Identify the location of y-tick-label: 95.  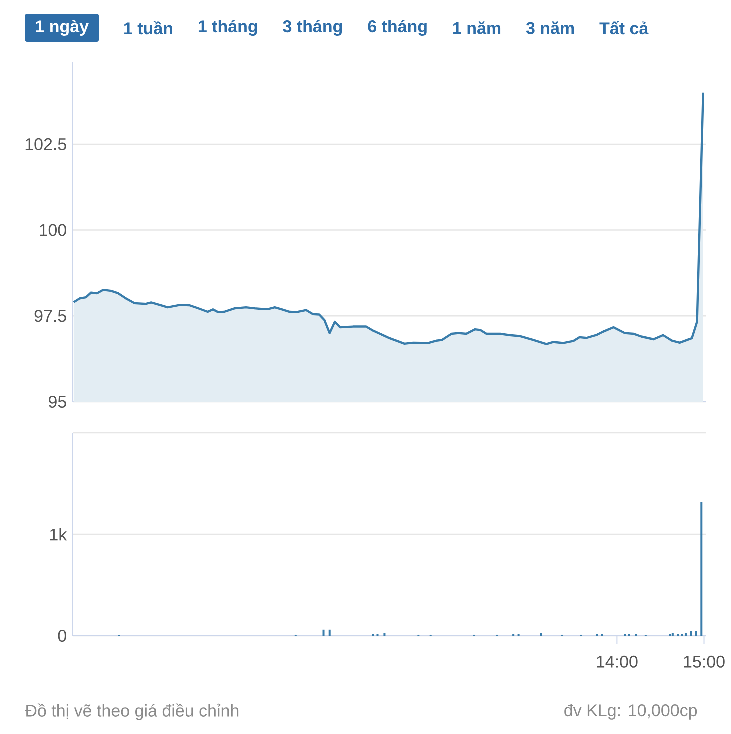
(57, 402).